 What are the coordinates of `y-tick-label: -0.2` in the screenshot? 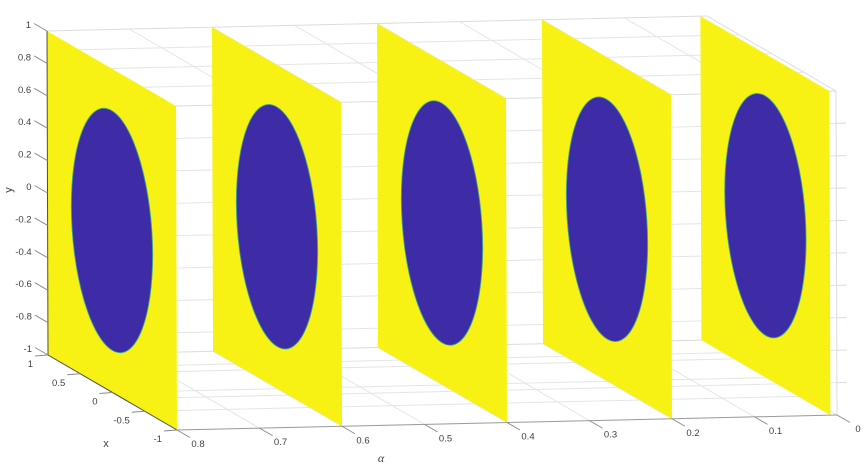 It's located at (23, 219).